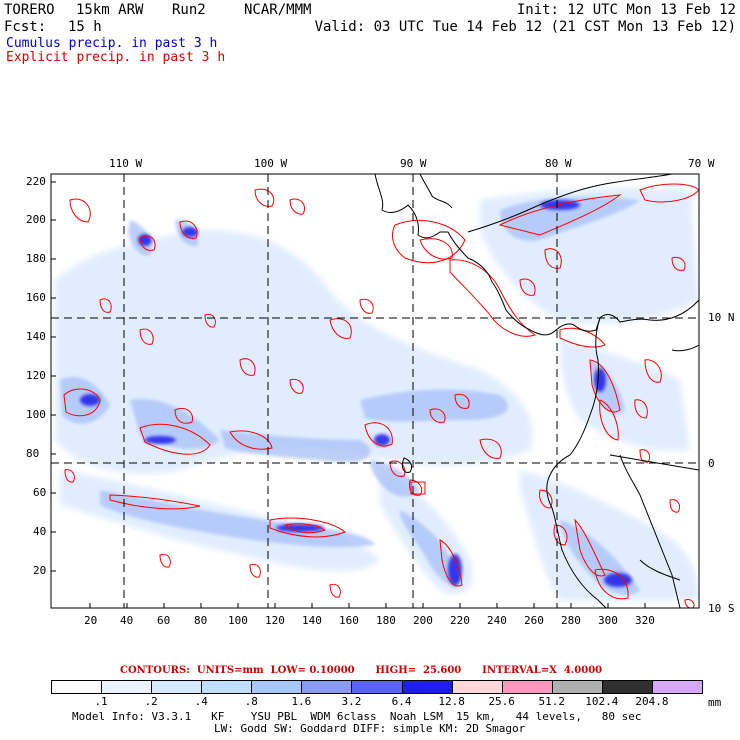  What do you see at coordinates (36, 375) in the screenshot?
I see `y-tick-label: 120` at bounding box center [36, 375].